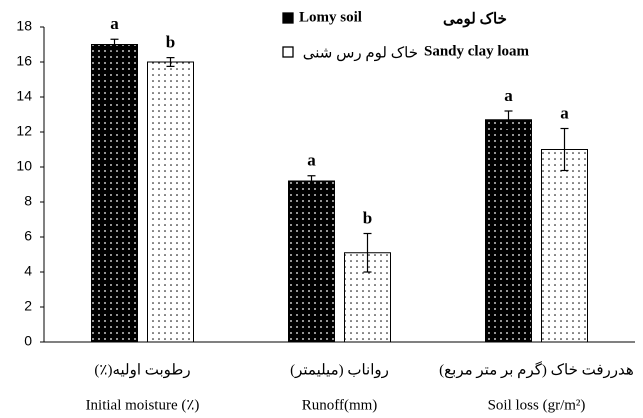 The image size is (643, 418). I want to click on y-tick-label: 12, so click(24, 131).